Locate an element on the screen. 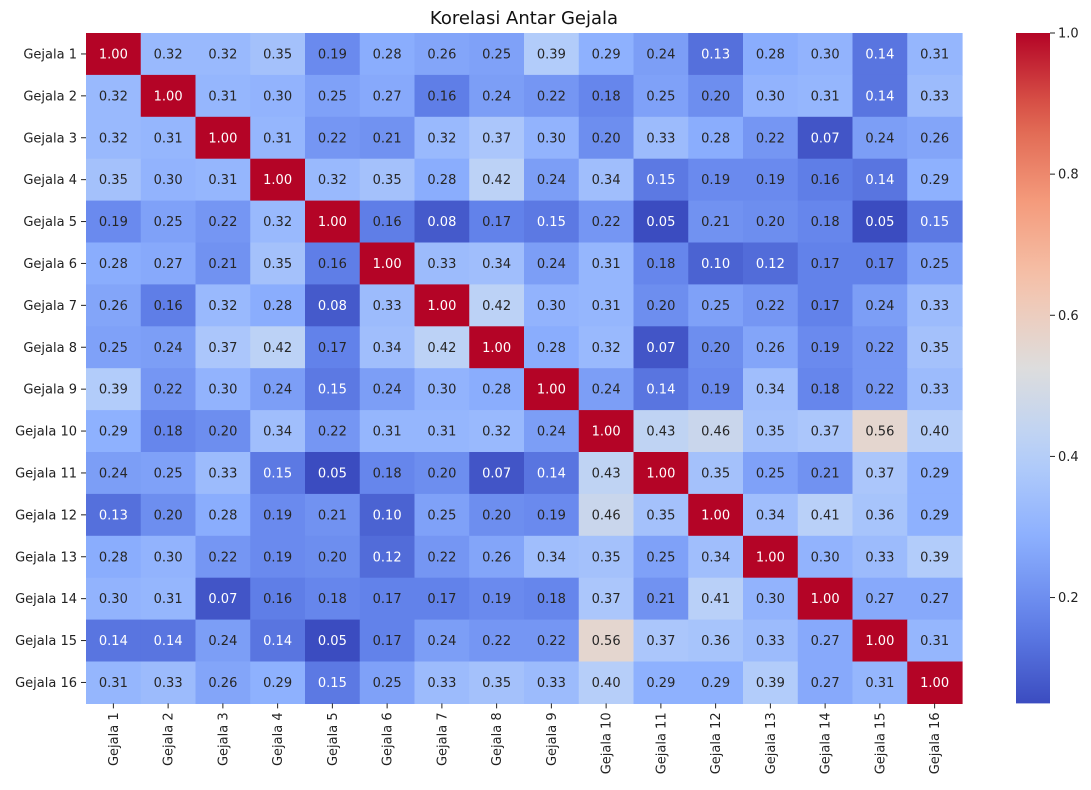  cell-value-label: 0.16 is located at coordinates (277, 599).